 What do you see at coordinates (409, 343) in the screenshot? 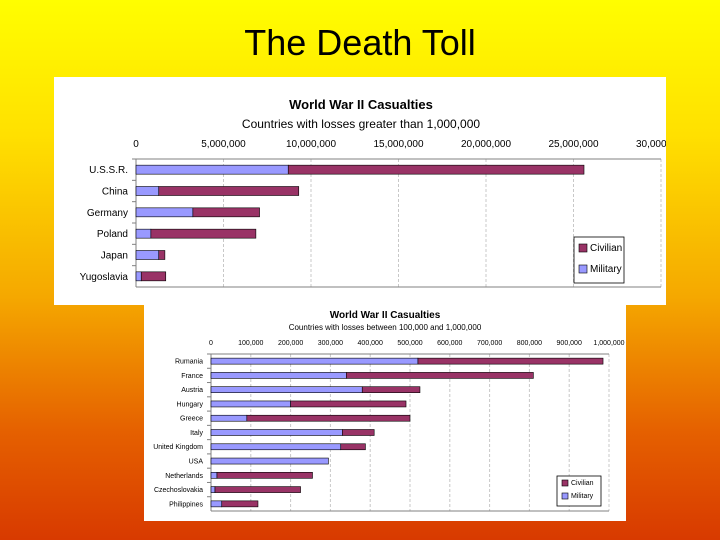
I see `x-tick-label: 500,000` at bounding box center [409, 343].